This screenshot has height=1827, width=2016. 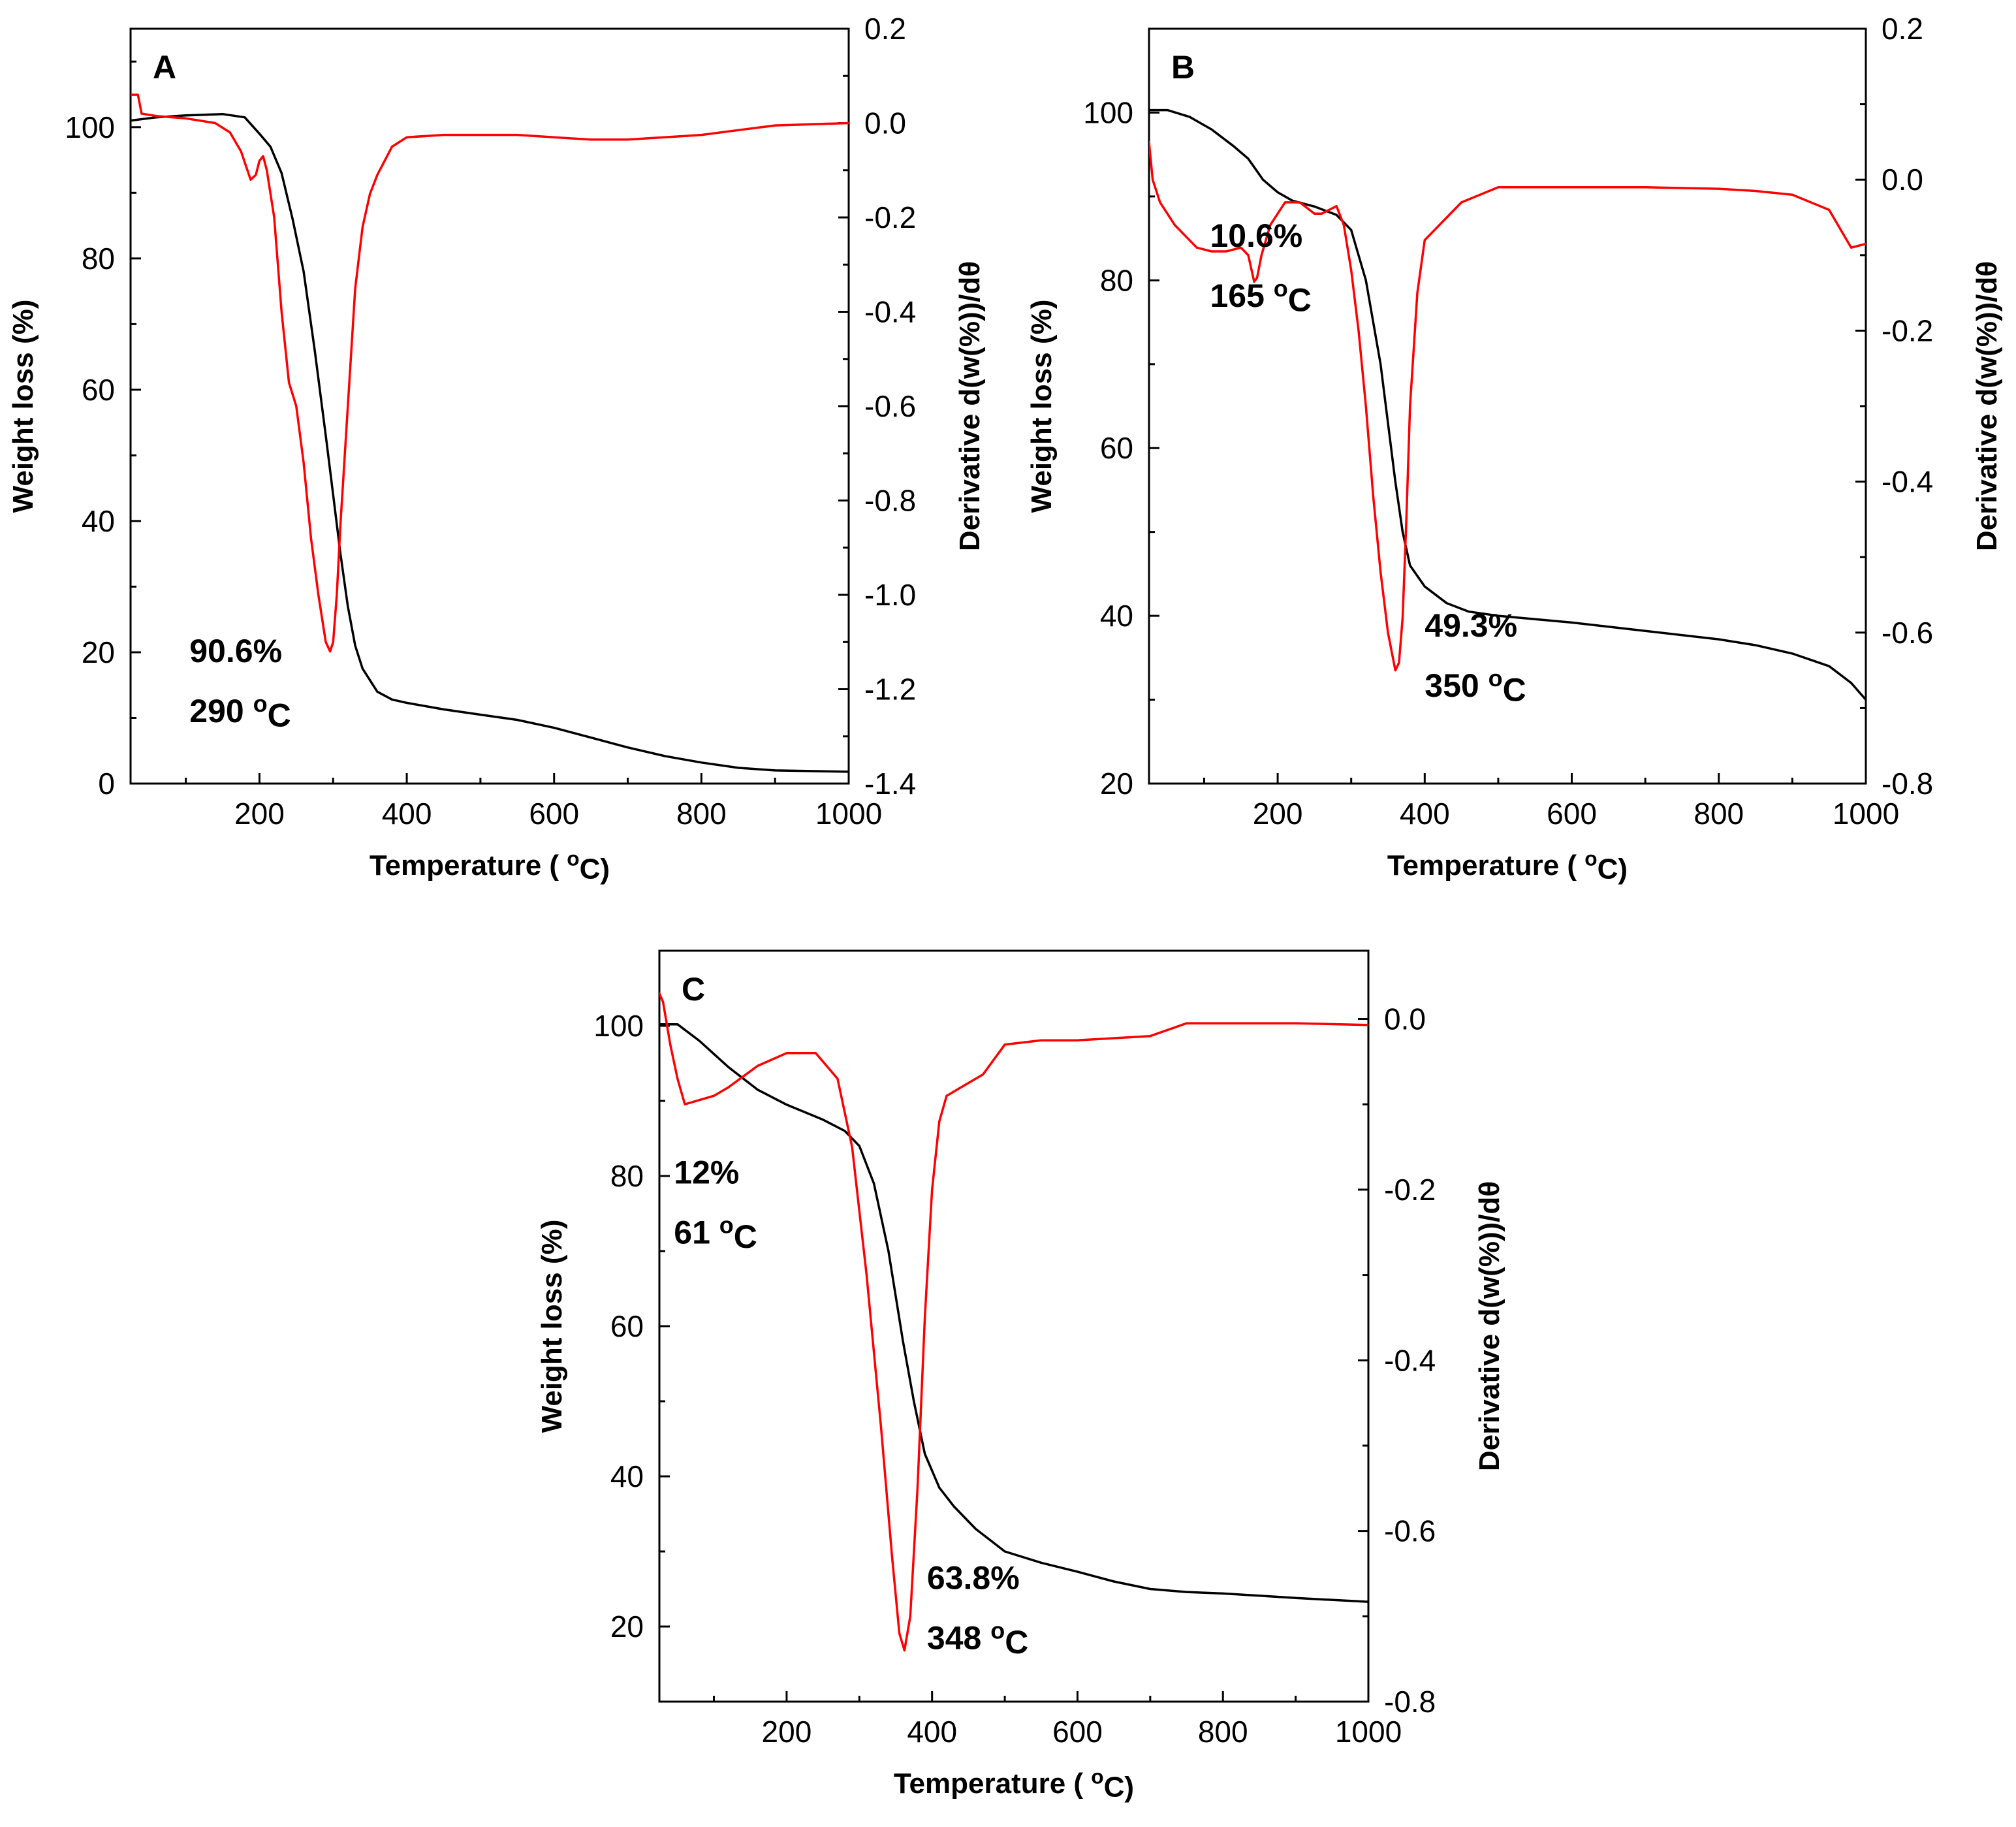 I want to click on annotation-percent: 49.3%, so click(x=1471, y=625).